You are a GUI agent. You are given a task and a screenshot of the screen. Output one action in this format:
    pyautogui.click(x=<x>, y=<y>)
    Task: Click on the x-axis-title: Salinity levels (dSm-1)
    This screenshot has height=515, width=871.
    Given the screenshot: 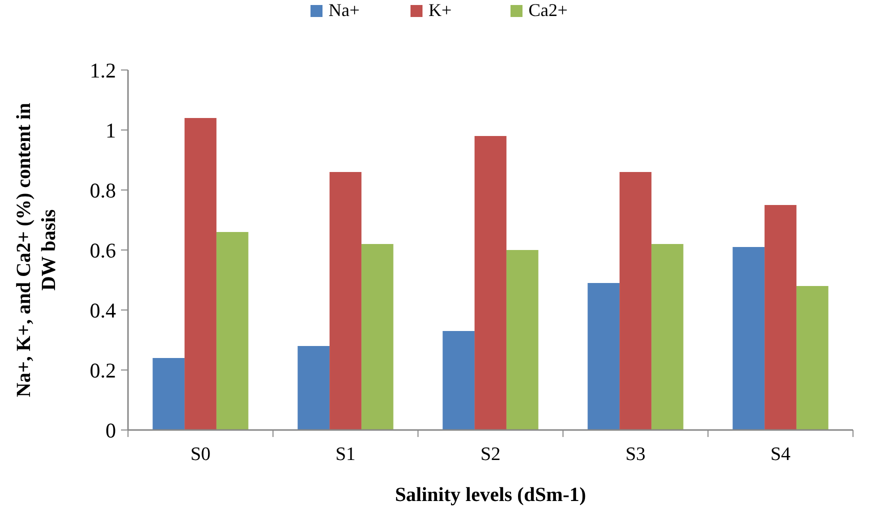 What is the action you would take?
    pyautogui.click(x=490, y=495)
    